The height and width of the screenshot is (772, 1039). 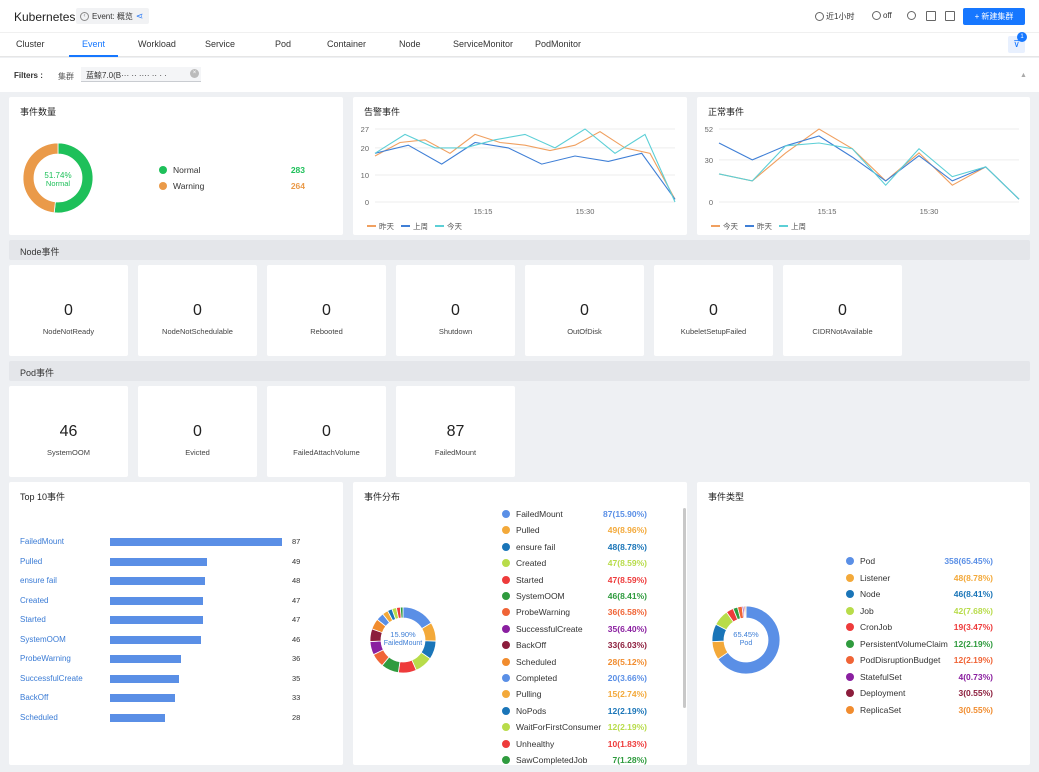 I want to click on event-type-legend-item: Job 42(7.68%), so click(x=919, y=611).